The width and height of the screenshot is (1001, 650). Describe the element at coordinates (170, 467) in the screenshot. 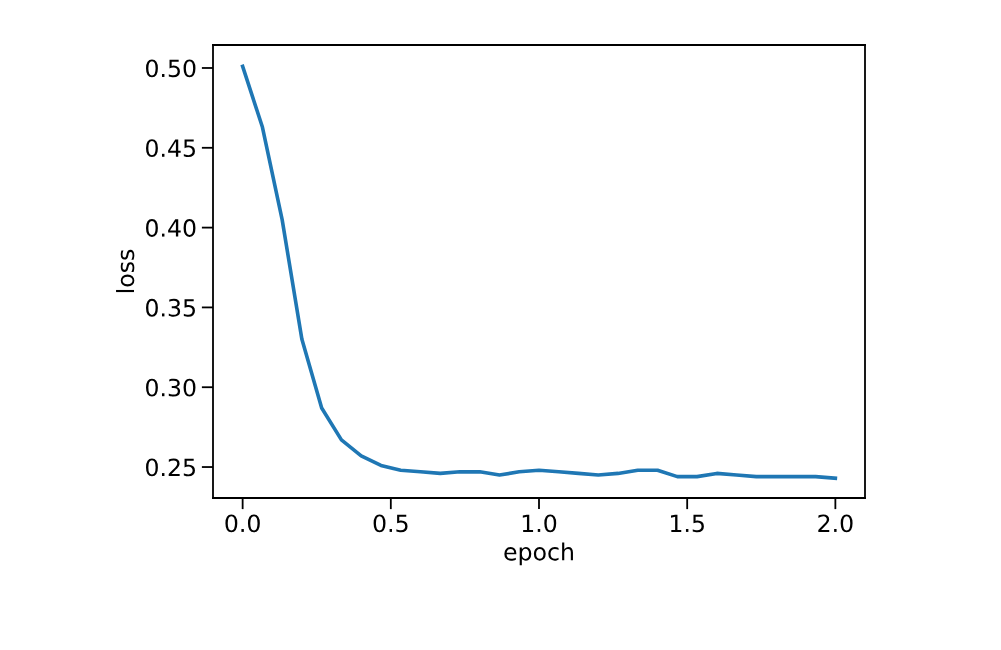

I see `y-tick-label: 0.25` at that location.